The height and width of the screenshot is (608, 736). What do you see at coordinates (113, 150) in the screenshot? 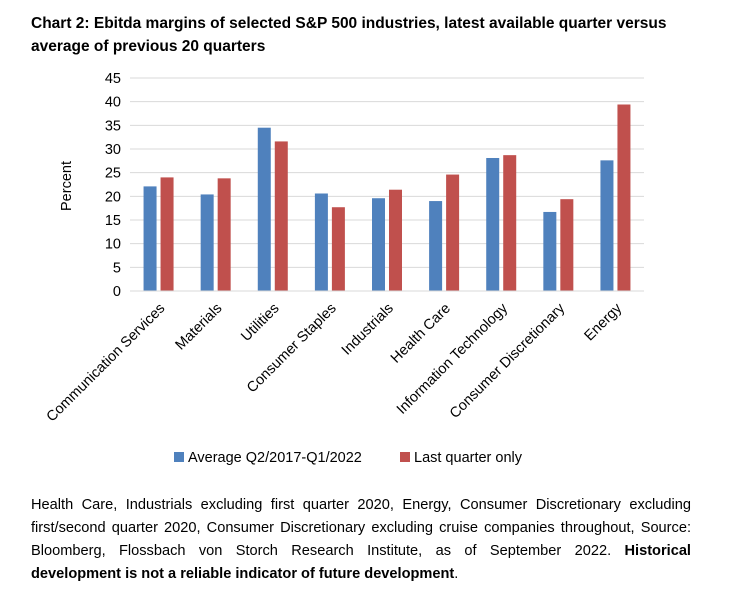
I see `y-tick-label: 30` at bounding box center [113, 150].